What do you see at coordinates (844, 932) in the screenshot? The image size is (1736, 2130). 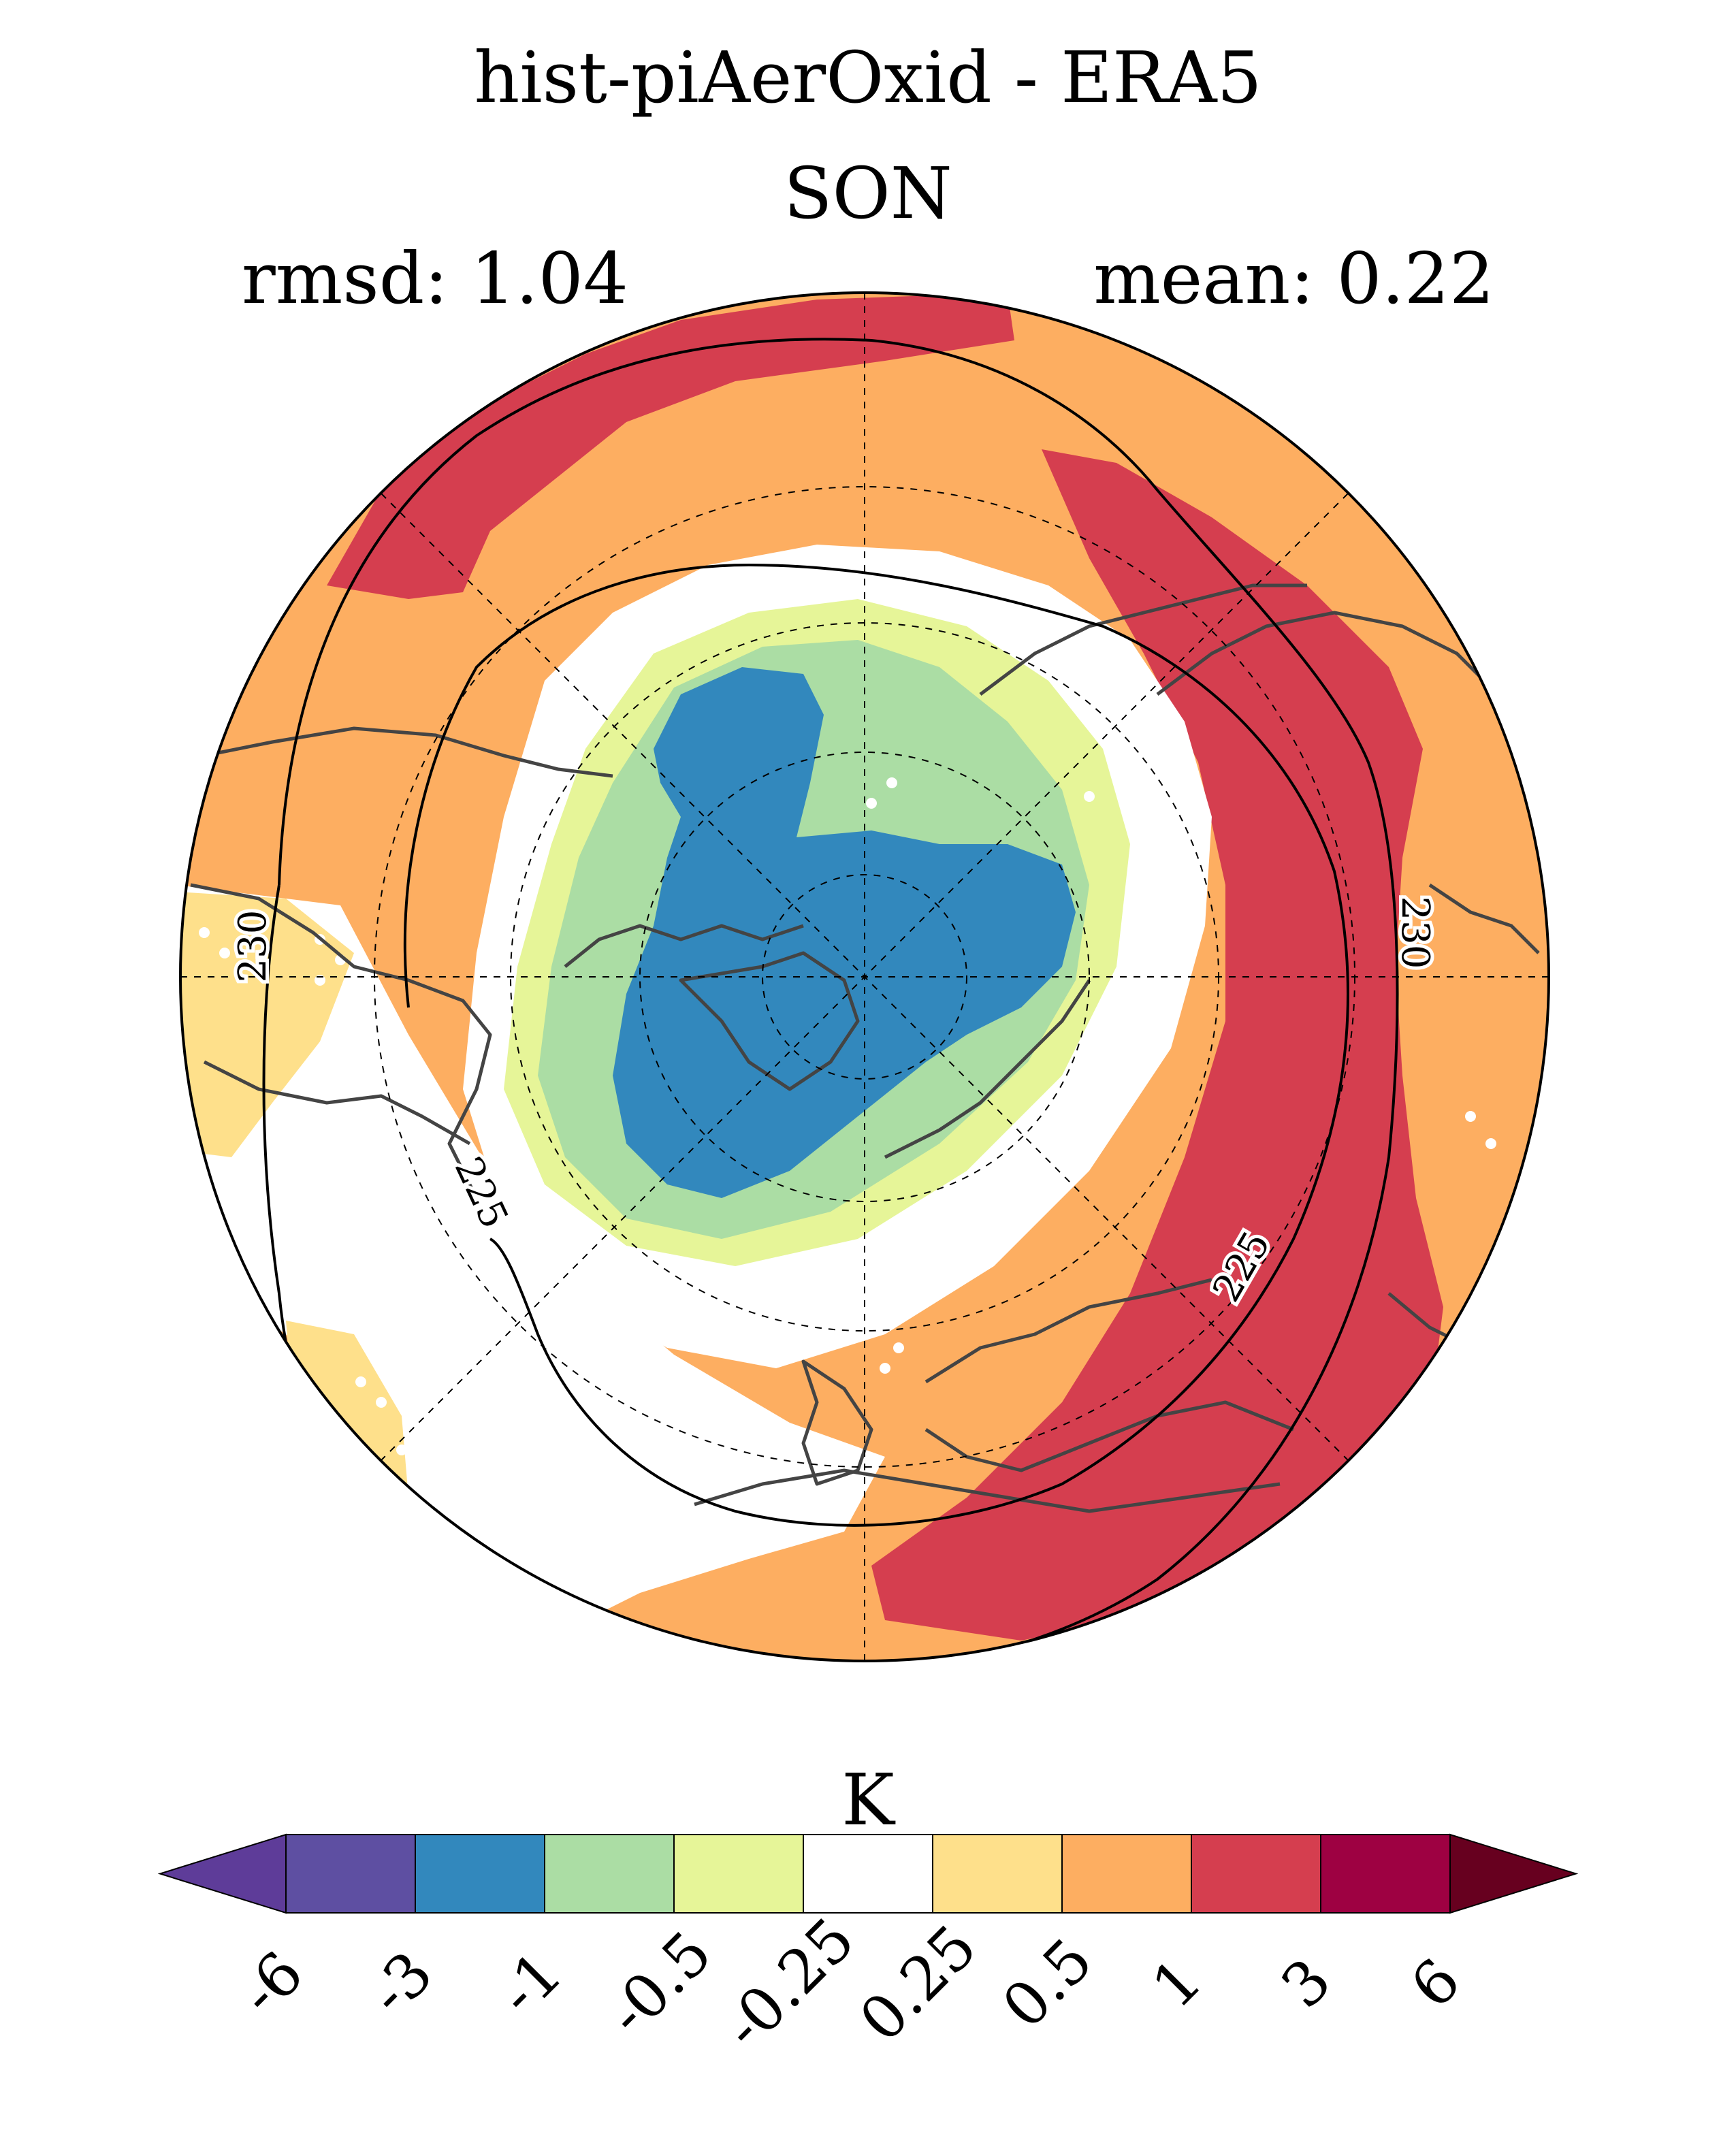 I see `field-blue-core` at bounding box center [844, 932].